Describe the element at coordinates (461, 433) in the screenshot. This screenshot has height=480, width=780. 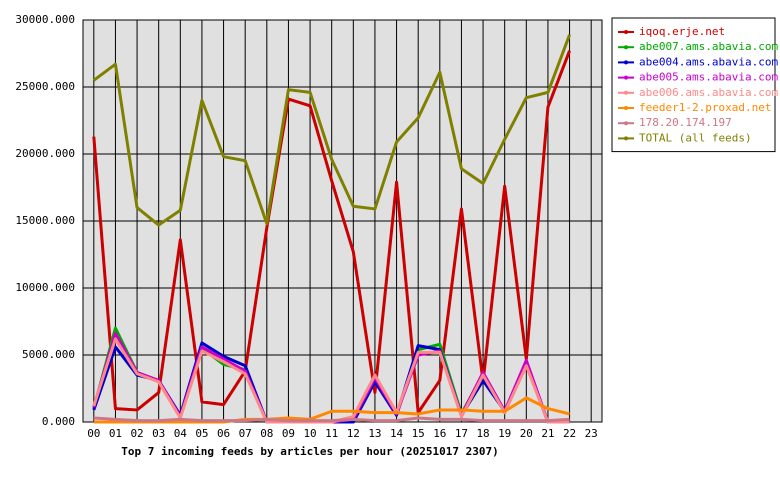
I see `x-tick-label: 17` at that location.